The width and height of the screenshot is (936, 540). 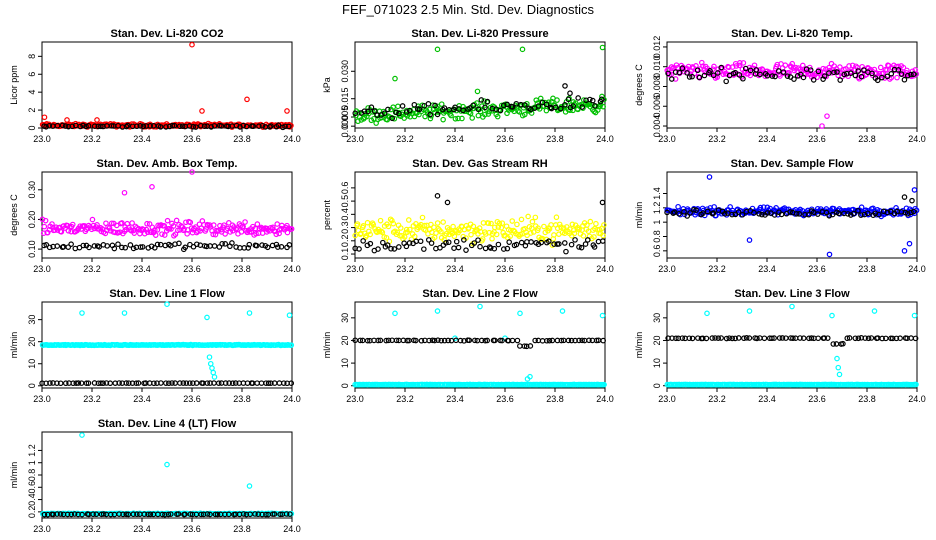 I want to click on y-axis-label: kPa, so click(x=327, y=85).